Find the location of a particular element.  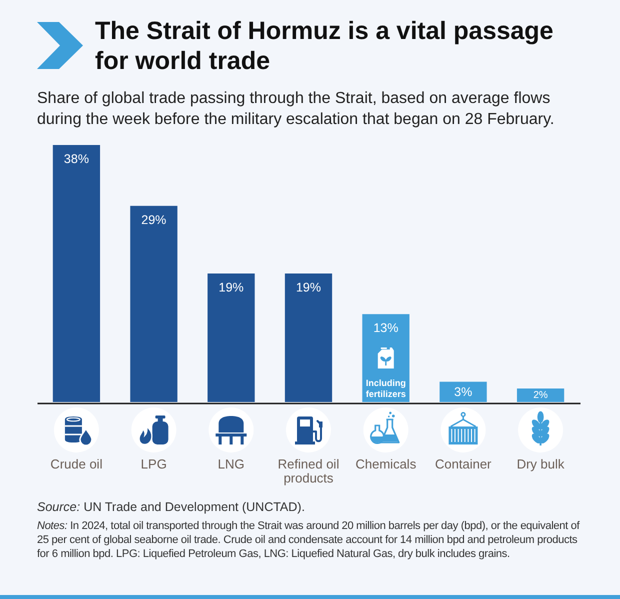

data-label: 29% is located at coordinates (153, 219).